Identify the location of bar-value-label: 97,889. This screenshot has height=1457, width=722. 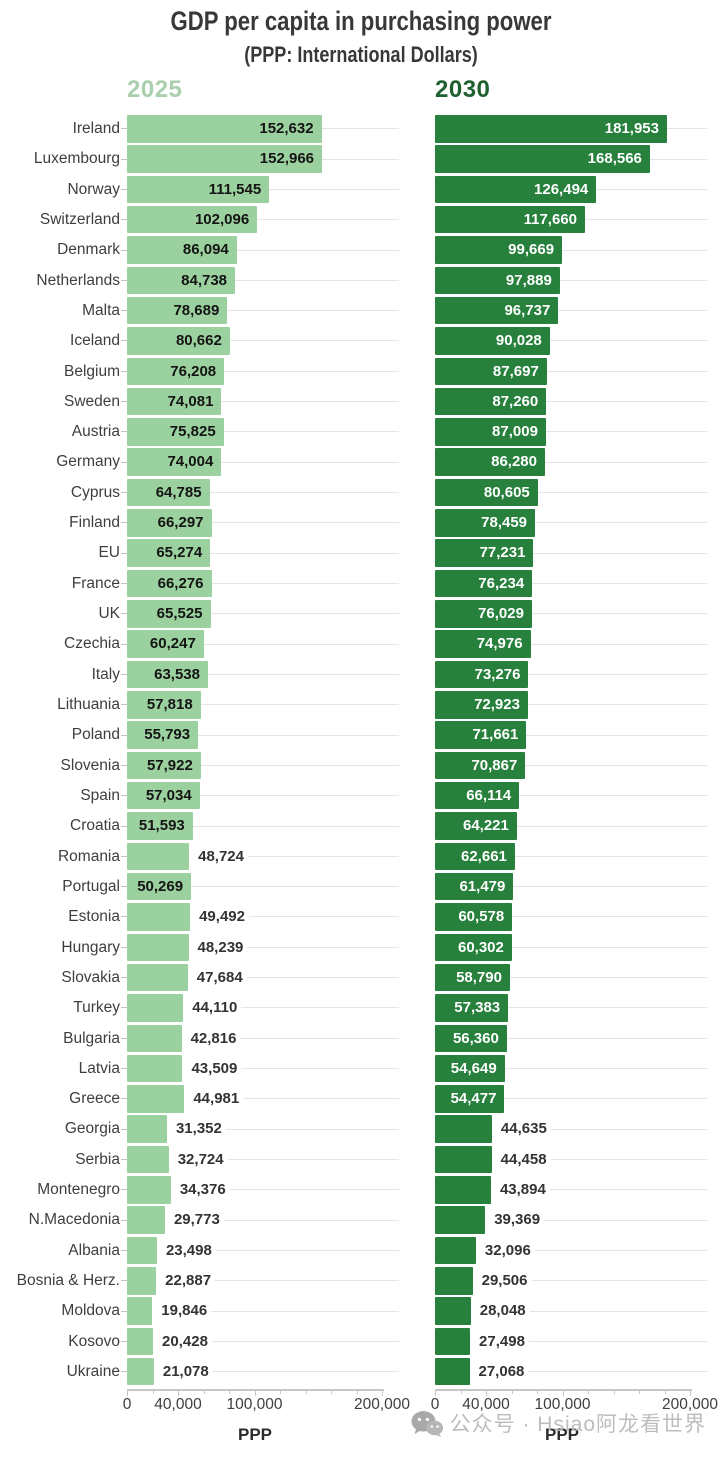
(528, 280).